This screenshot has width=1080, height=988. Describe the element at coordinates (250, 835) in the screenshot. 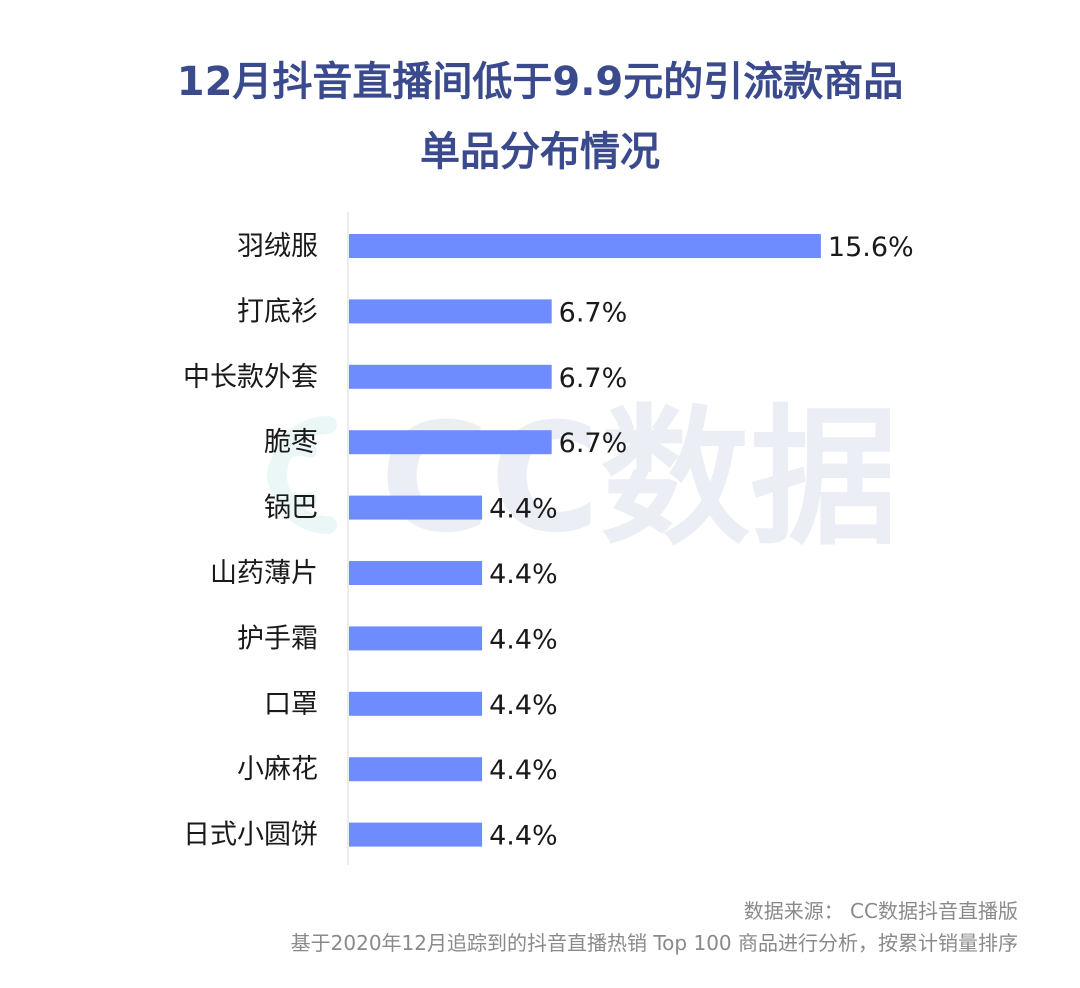

I see `category-label: 日式小圆饼` at that location.